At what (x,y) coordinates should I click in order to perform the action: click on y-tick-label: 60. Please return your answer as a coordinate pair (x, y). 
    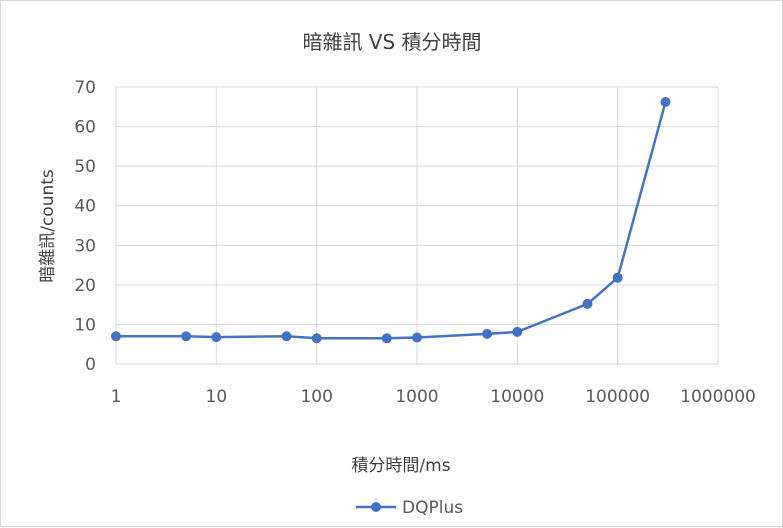
    Looking at the image, I should click on (85, 128).